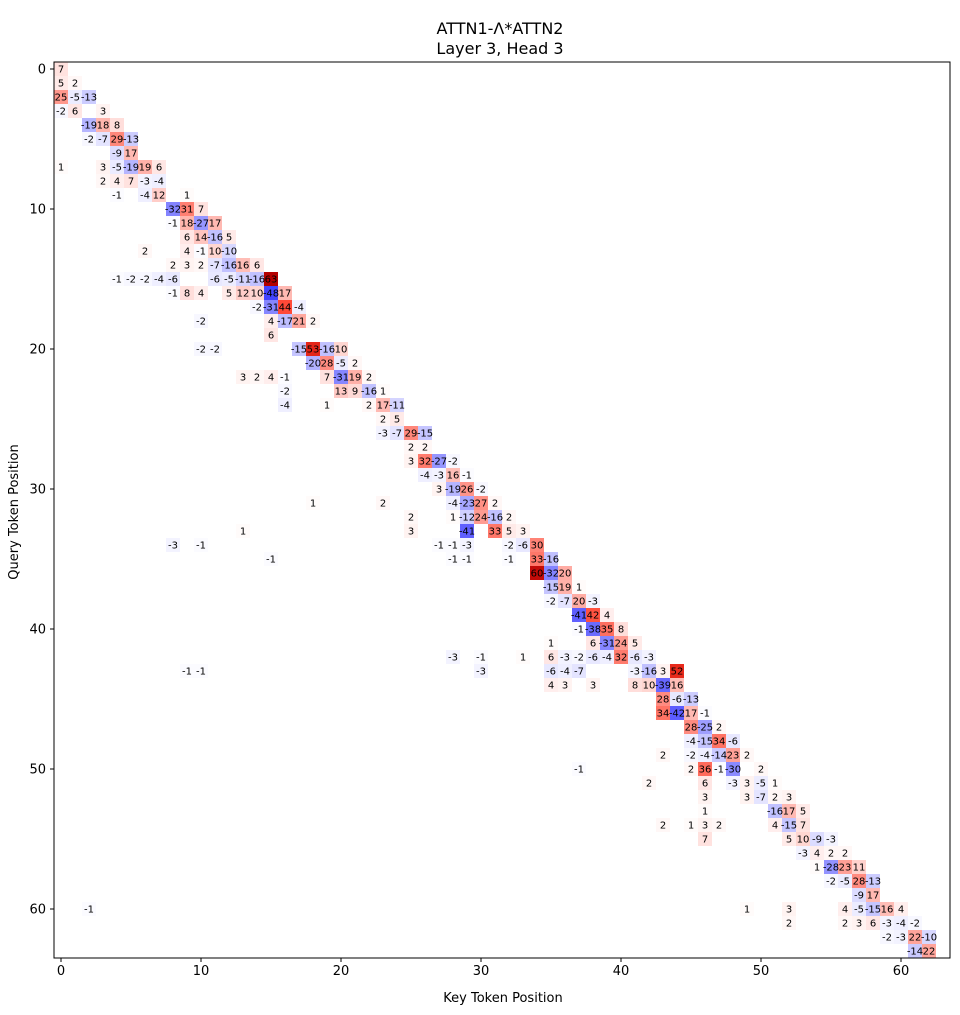 This screenshot has height=1015, width=960. What do you see at coordinates (537, 560) in the screenshot?
I see `cell-value-label: 33` at bounding box center [537, 560].